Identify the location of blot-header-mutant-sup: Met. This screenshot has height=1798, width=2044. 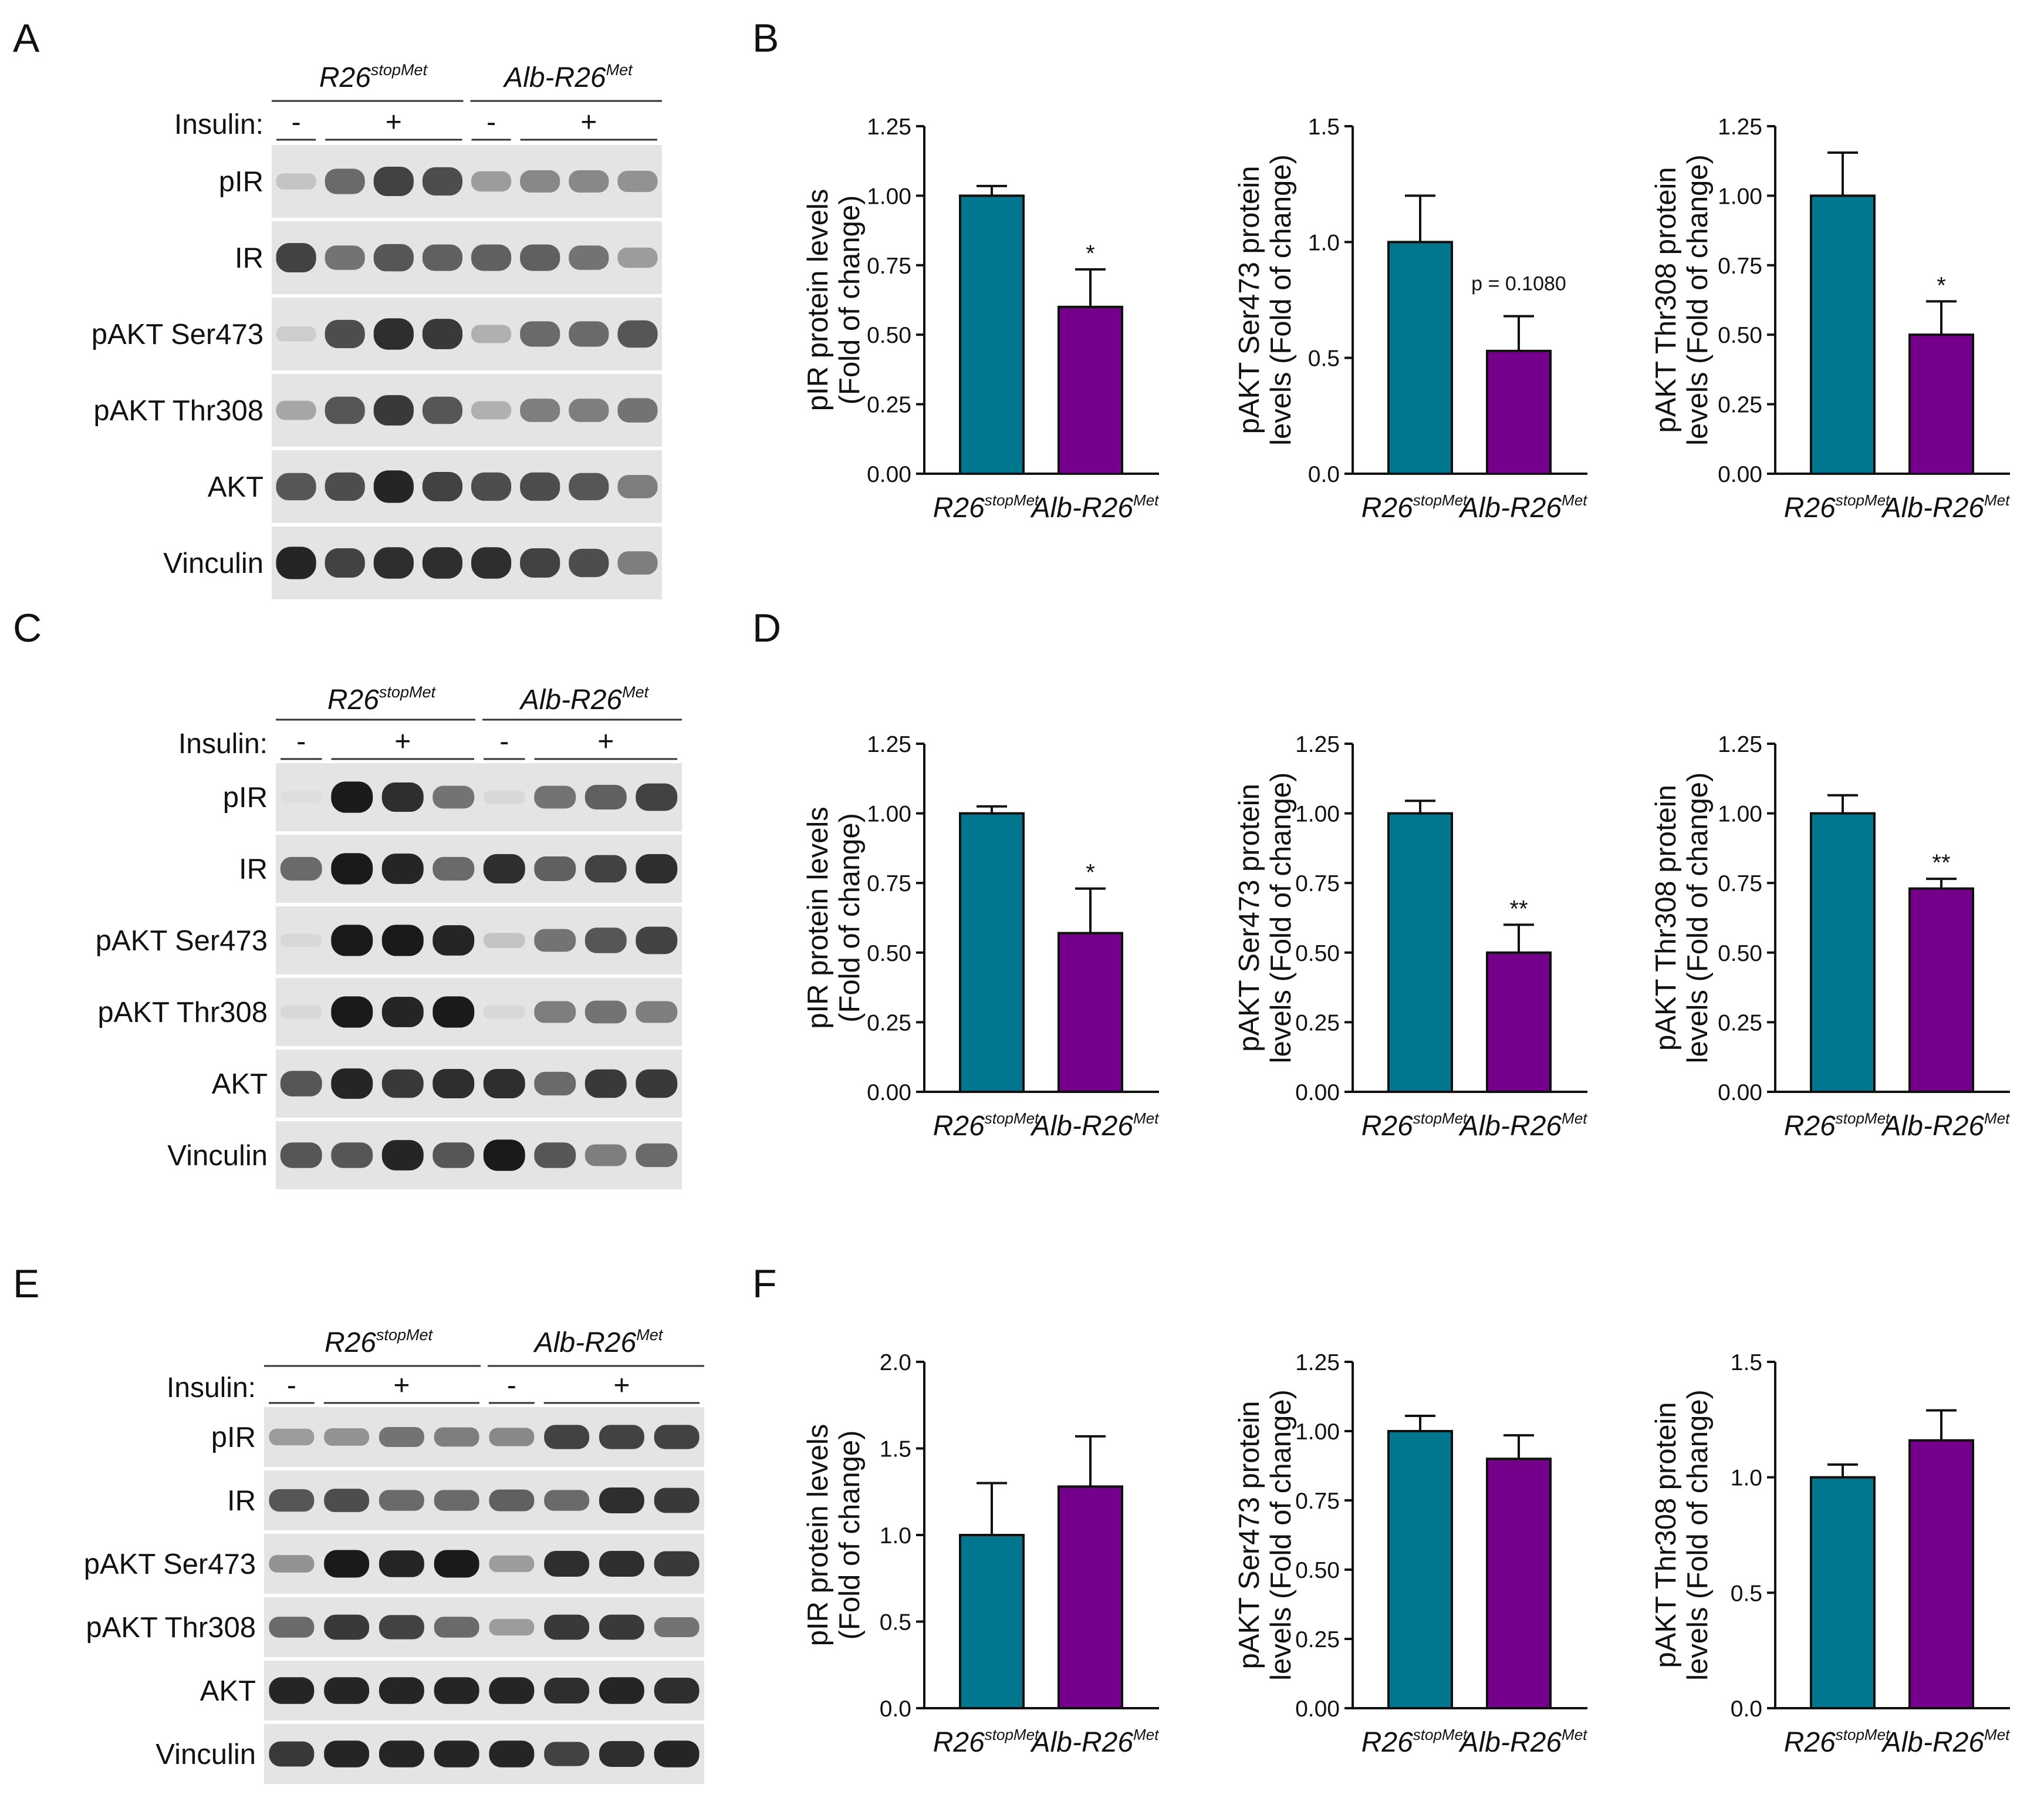
(650, 1335).